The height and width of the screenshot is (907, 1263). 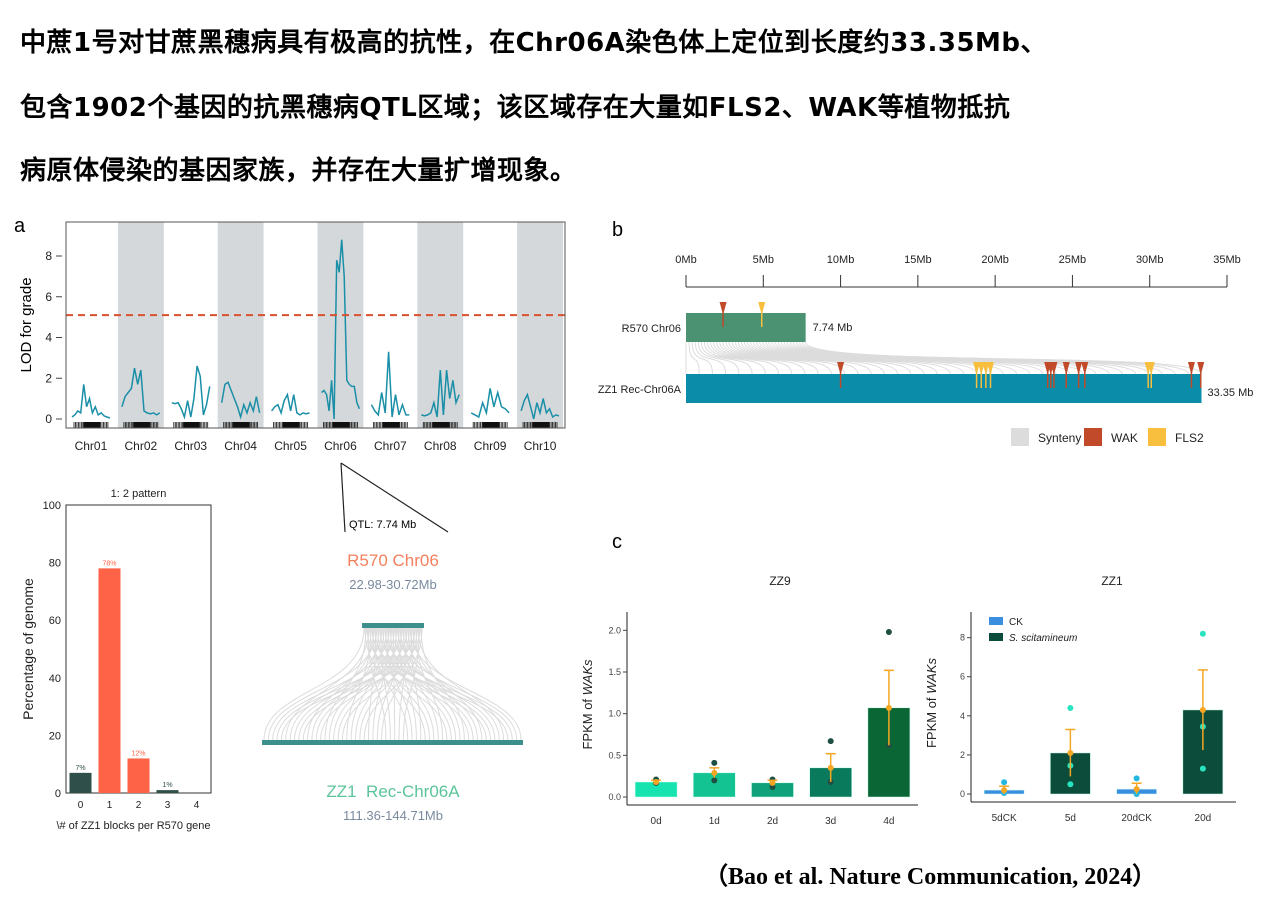 What do you see at coordinates (685, 260) in the screenshot?
I see `scale-label: 0Mb` at bounding box center [685, 260].